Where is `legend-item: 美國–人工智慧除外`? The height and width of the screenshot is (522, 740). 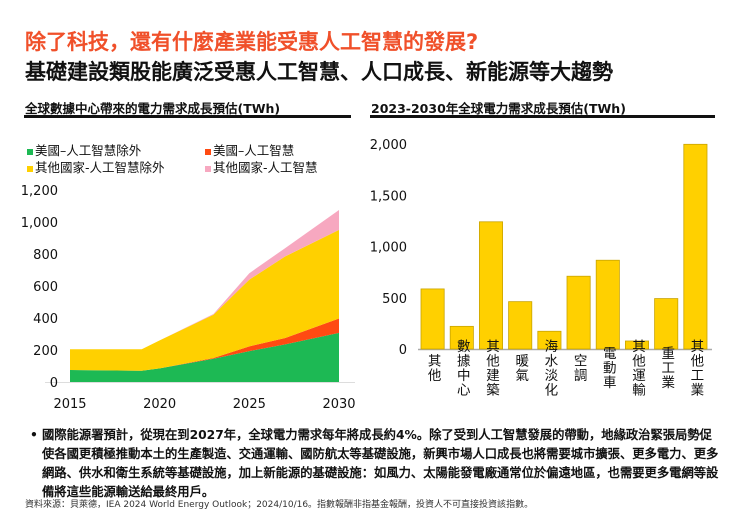
legend-item: 美國–人工智慧除外 is located at coordinates (84, 149).